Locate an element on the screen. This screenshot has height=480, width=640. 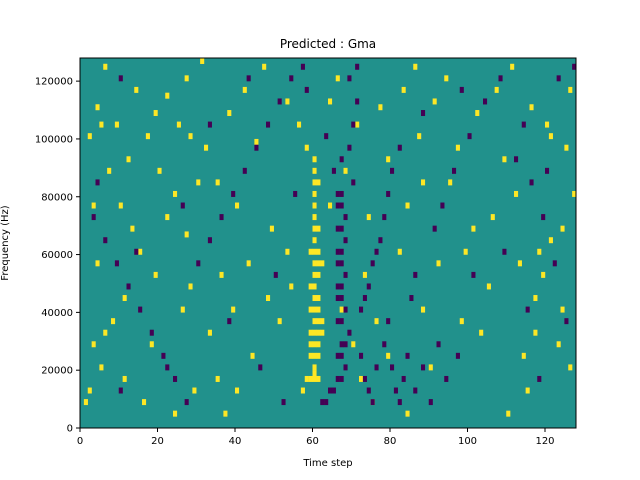
x-tick-label: 0 is located at coordinates (80, 441).